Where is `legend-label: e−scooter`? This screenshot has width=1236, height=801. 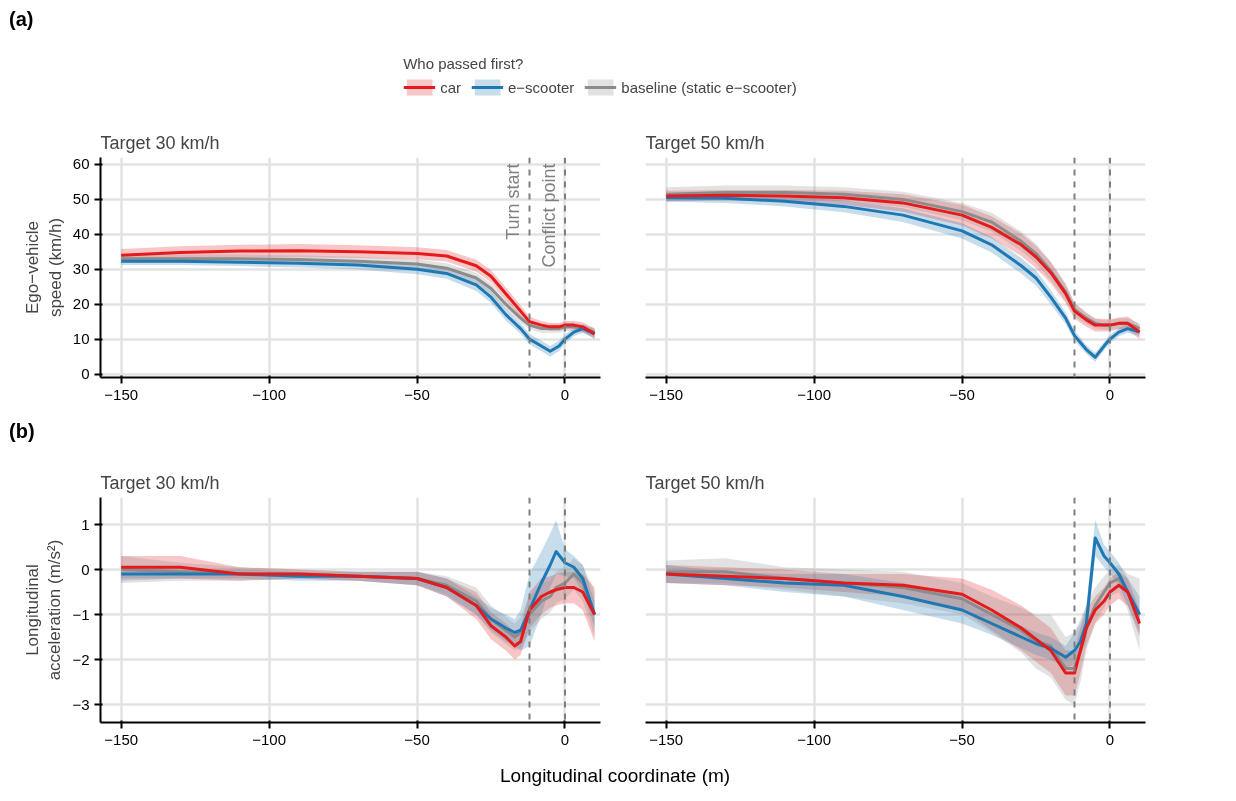
legend-label: e−scooter is located at coordinates (541, 87).